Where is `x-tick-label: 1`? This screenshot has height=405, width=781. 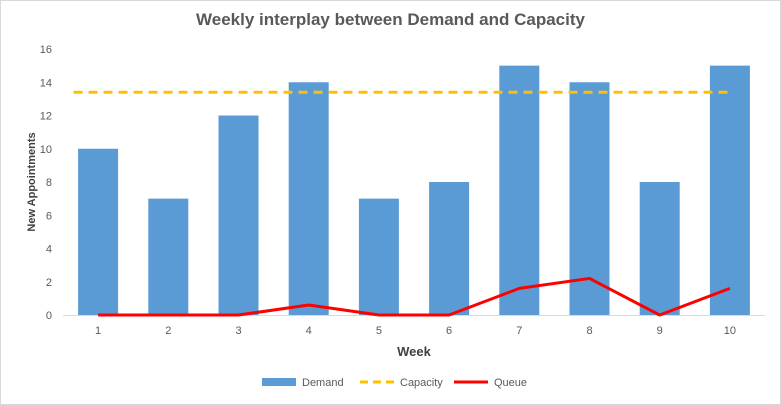
x-tick-label: 1 is located at coordinates (98, 331).